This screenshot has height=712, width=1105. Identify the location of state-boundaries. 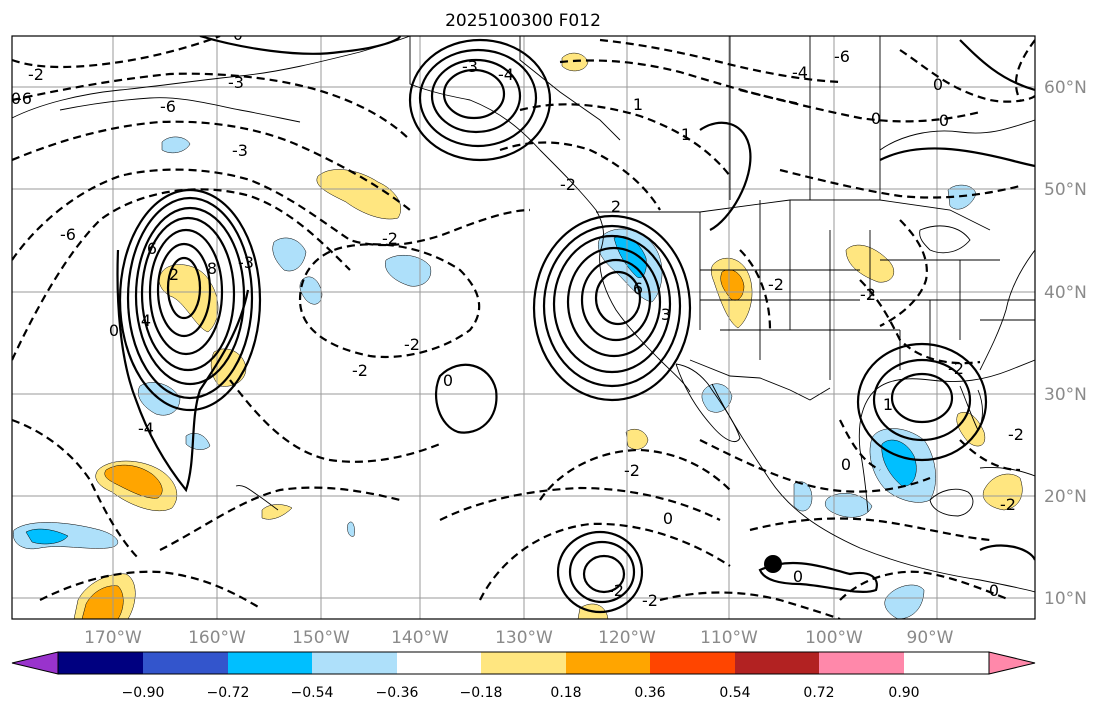
(867, 290).